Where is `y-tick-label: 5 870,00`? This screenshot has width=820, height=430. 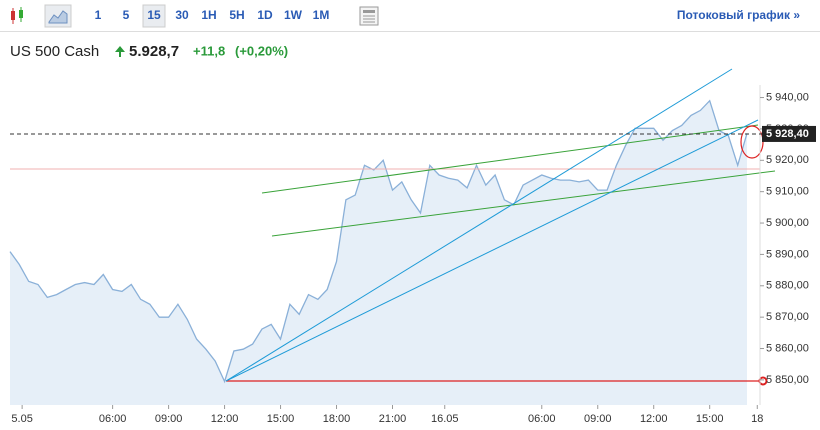
y-tick-label: 5 870,00 is located at coordinates (787, 317).